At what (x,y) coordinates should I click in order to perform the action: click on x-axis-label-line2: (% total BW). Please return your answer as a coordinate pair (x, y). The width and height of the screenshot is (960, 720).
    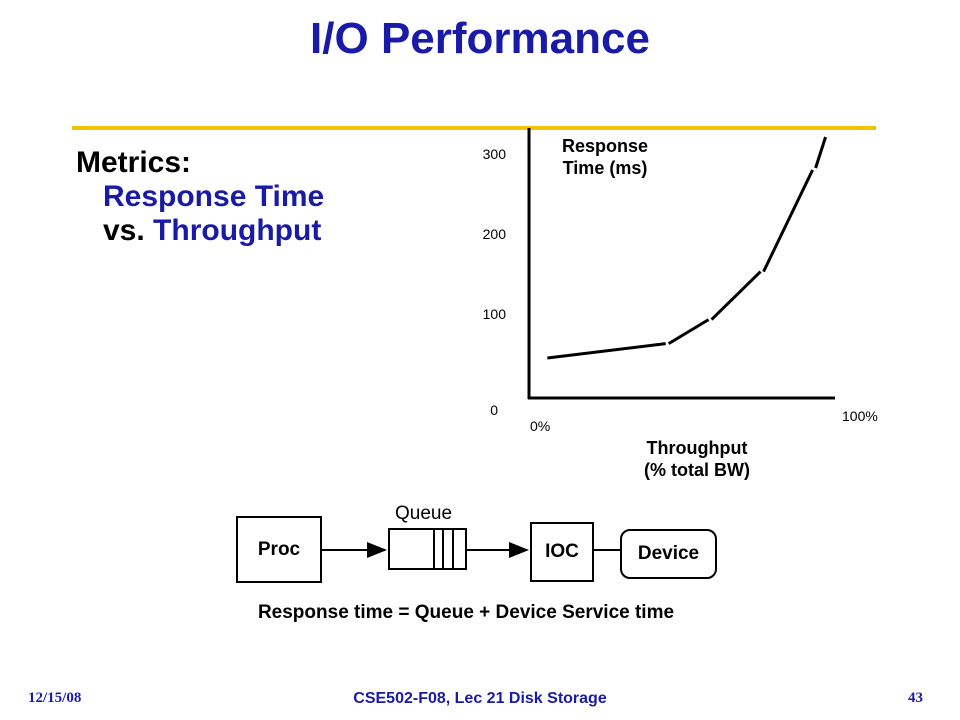
    Looking at the image, I should click on (697, 470).